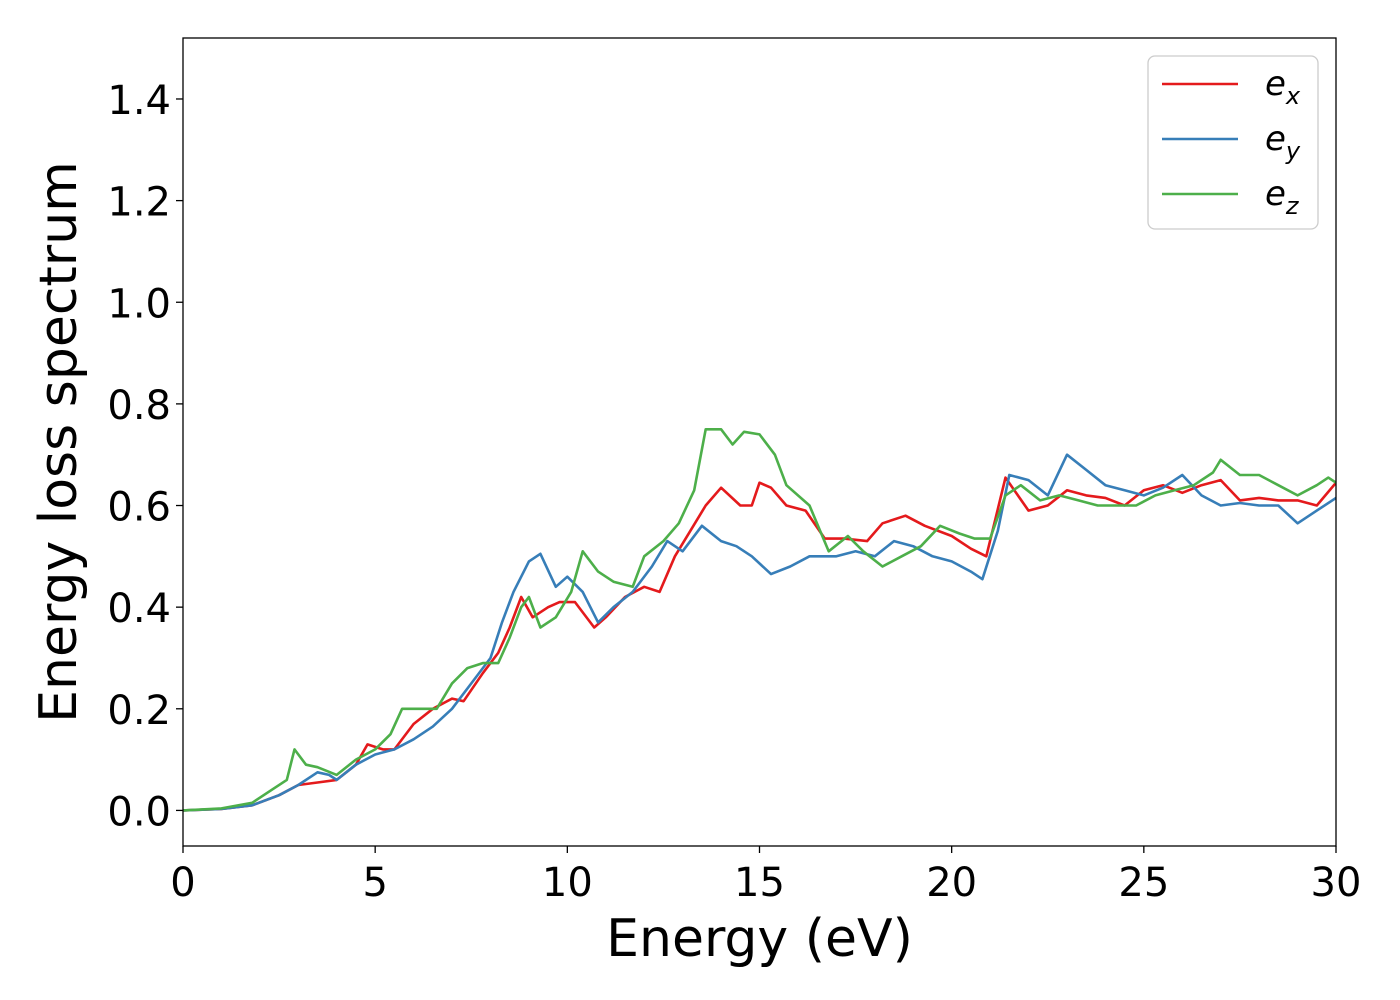  I want to click on legend-label-subscript: z, so click(1292, 206).